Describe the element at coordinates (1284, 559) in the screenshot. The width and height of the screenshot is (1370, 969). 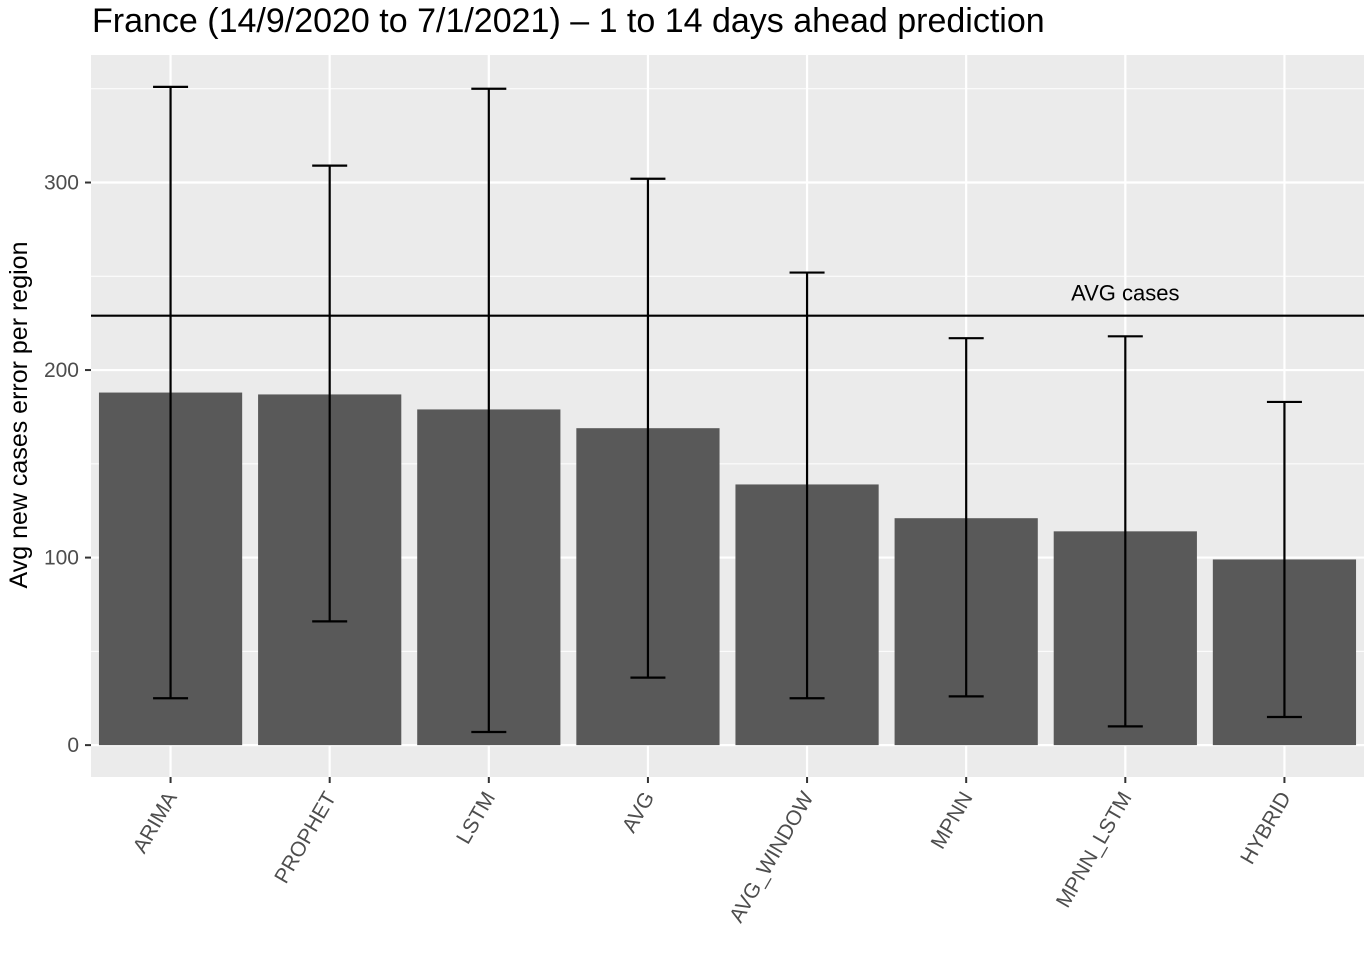
I see `error-bar-hybrid` at that location.